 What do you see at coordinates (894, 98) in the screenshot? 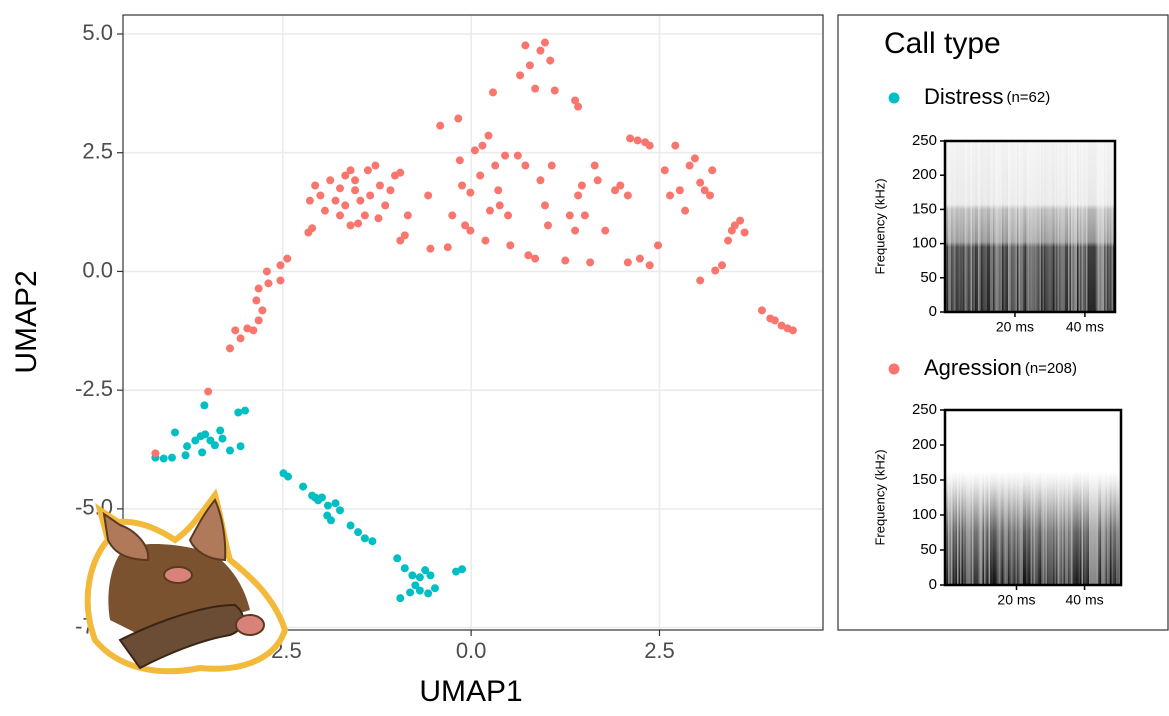
I see `legend-marker` at bounding box center [894, 98].